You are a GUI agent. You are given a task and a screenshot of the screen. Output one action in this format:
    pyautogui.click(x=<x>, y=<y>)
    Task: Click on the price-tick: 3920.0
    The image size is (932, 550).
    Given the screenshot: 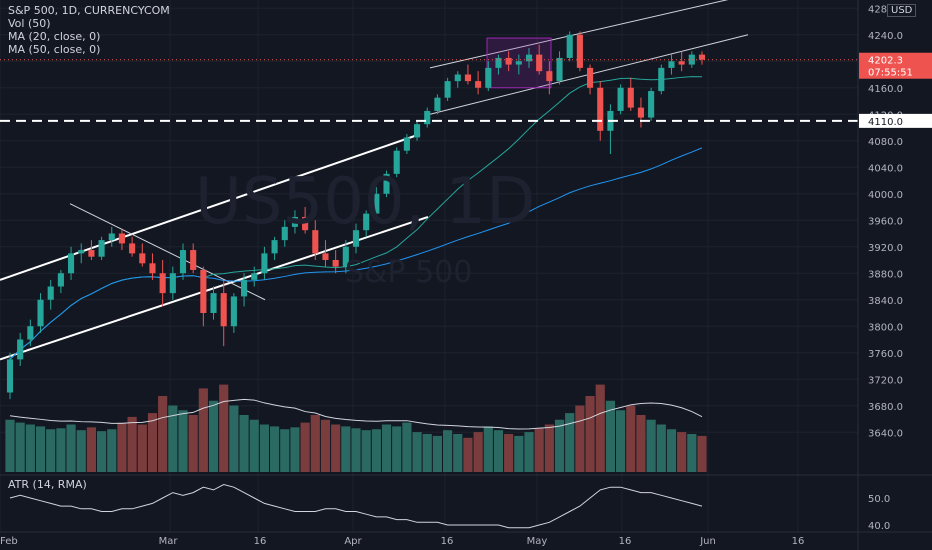 What is the action you would take?
    pyautogui.click(x=885, y=248)
    